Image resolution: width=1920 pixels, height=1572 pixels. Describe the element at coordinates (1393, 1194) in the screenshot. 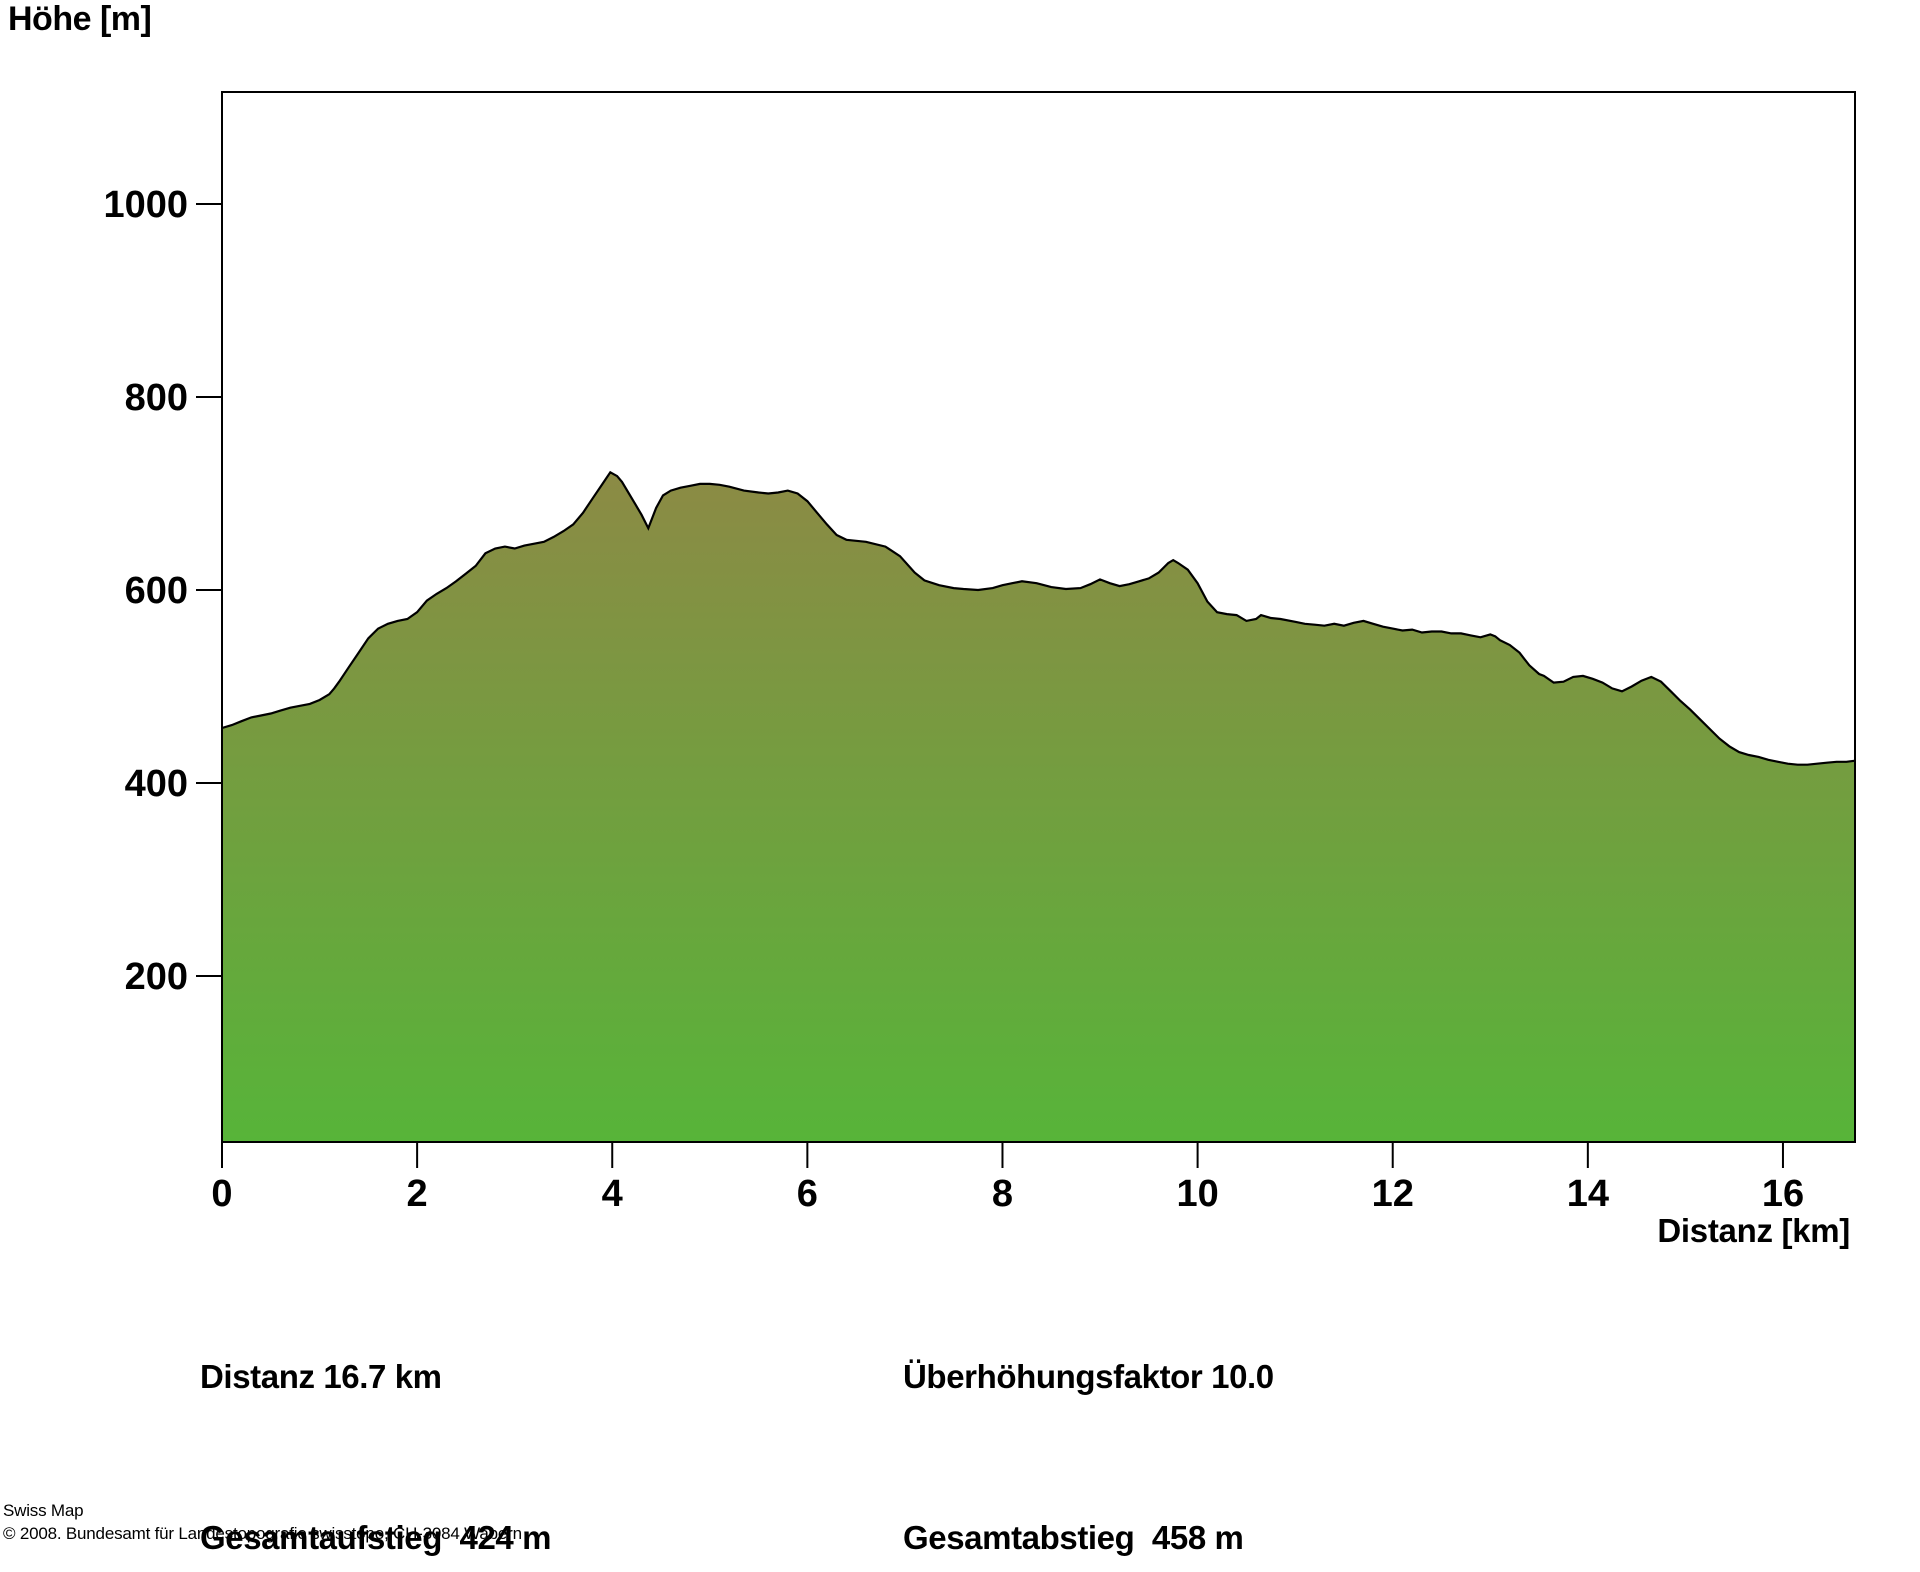

I see `x-tick-label: 12` at that location.